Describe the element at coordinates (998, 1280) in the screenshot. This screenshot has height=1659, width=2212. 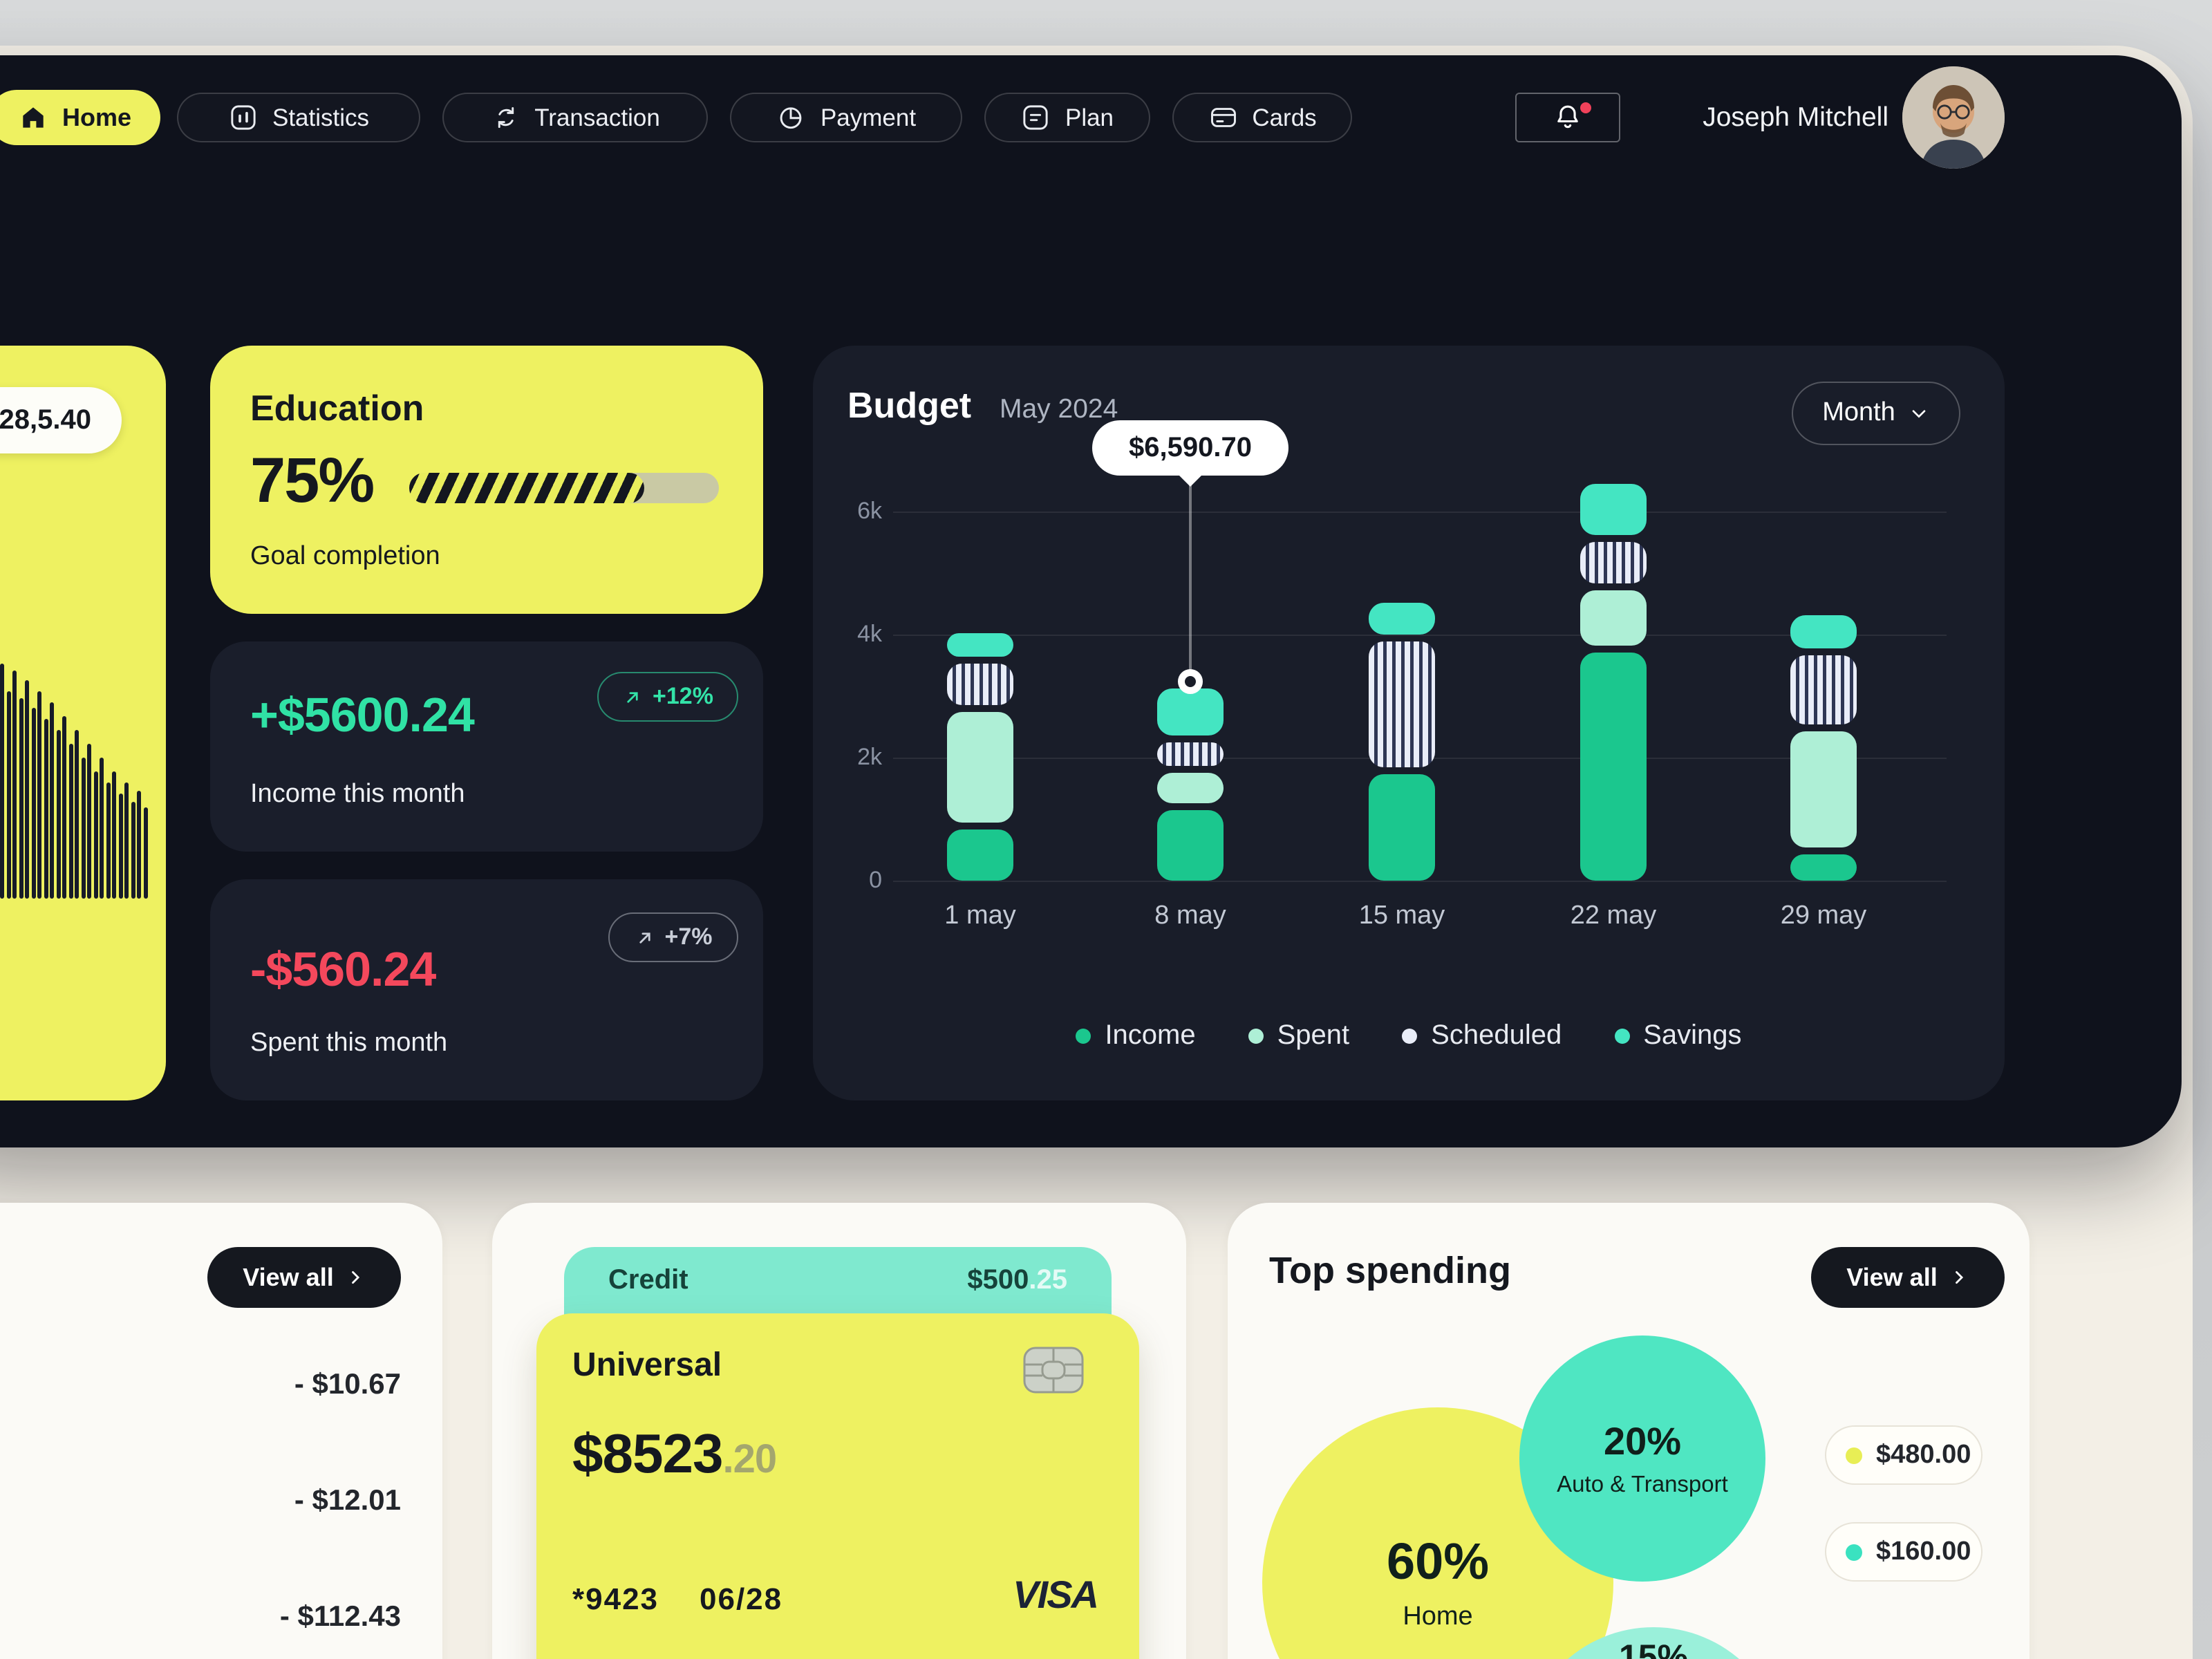
I see `credit-amount-main: $500` at that location.